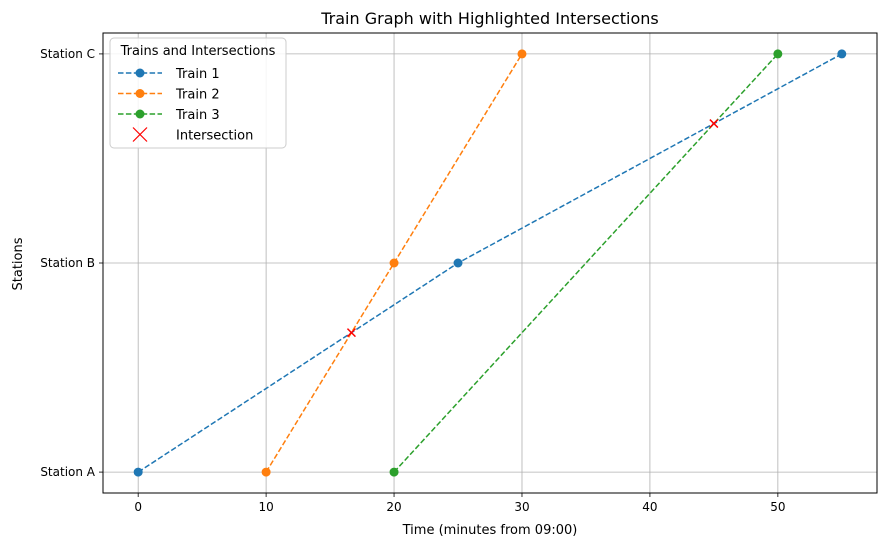  Describe the element at coordinates (521, 507) in the screenshot. I see `x-tick-label: 30` at that location.